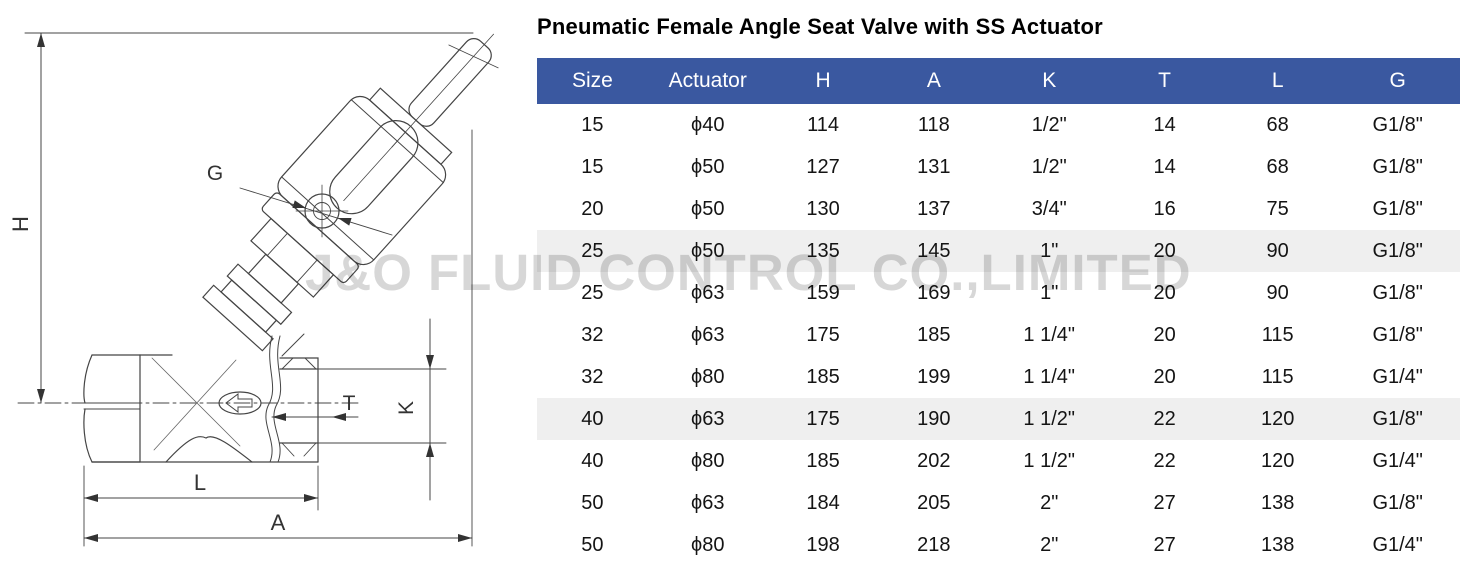  I want to click on table-cell: 145, so click(934, 250).